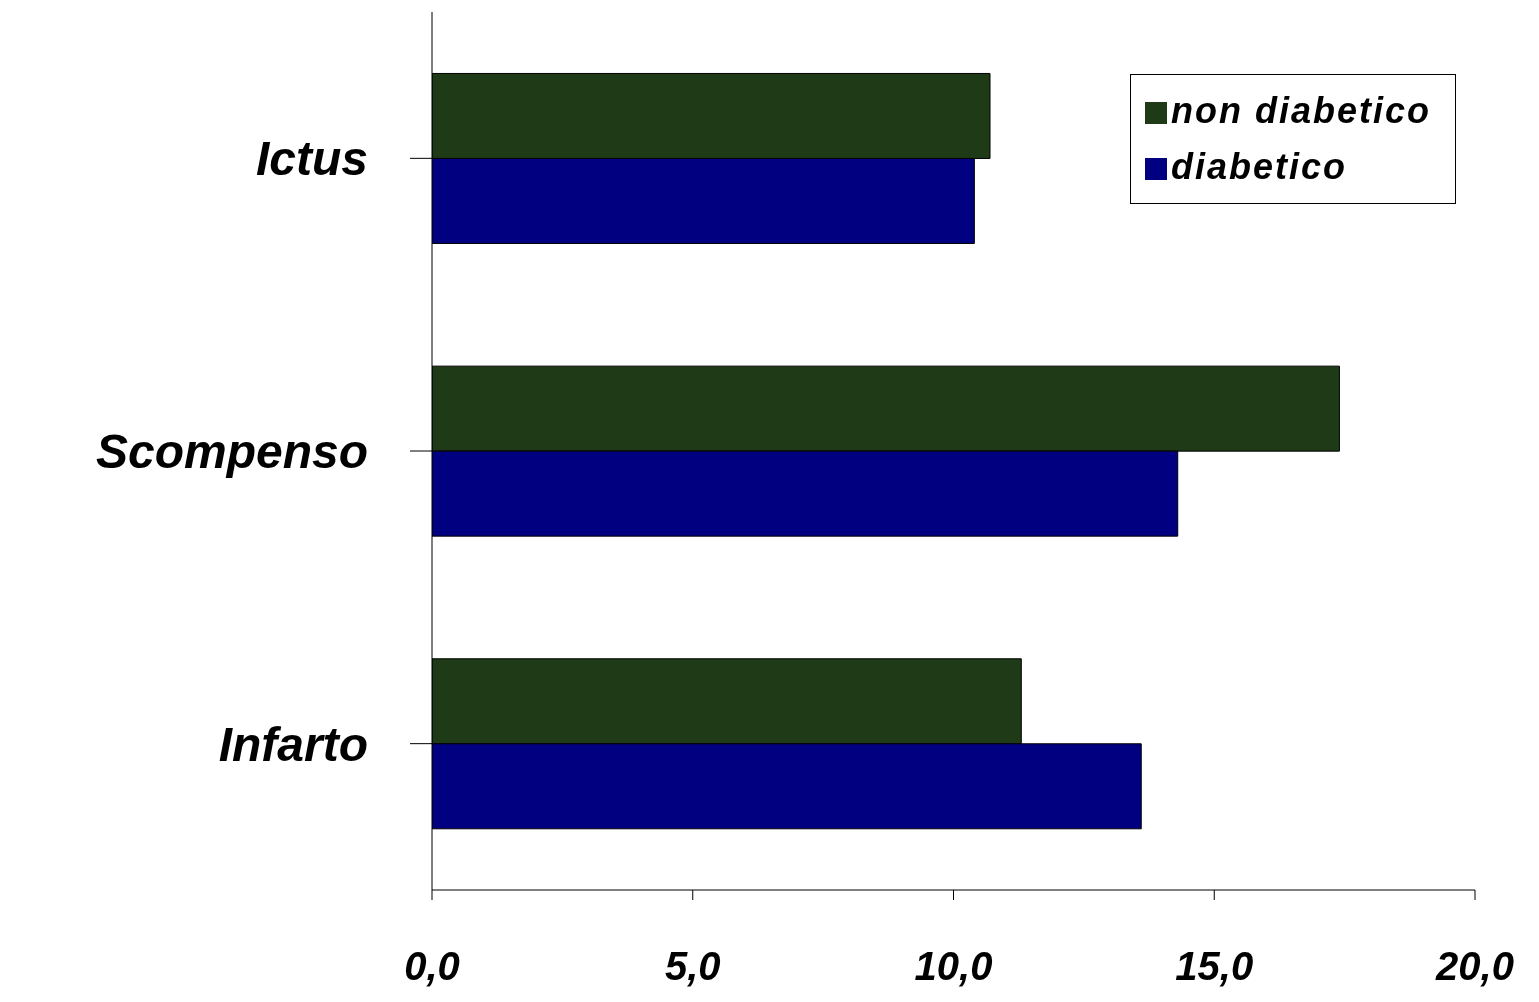 This screenshot has width=1539, height=1002. Describe the element at coordinates (692, 966) in the screenshot. I see `x-tick-label: 5,0` at that location.